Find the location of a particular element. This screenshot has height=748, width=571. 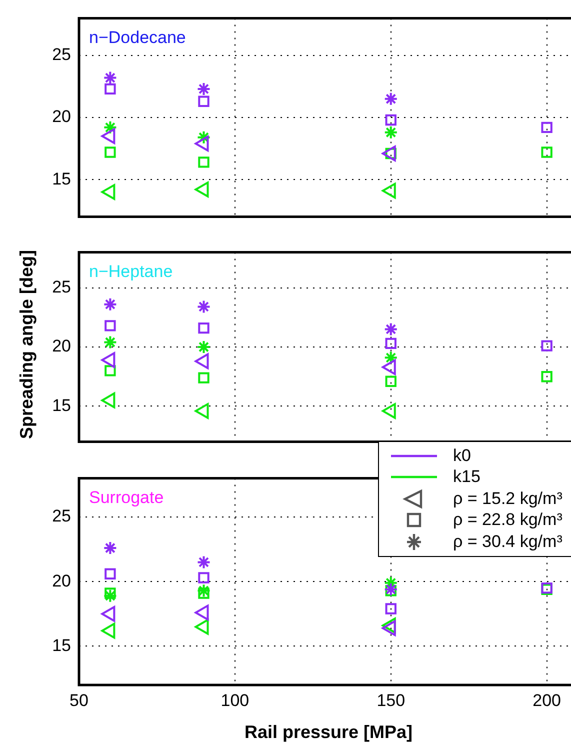

legend-label: ρ = 22.8 kg/m³ is located at coordinates (507, 520).